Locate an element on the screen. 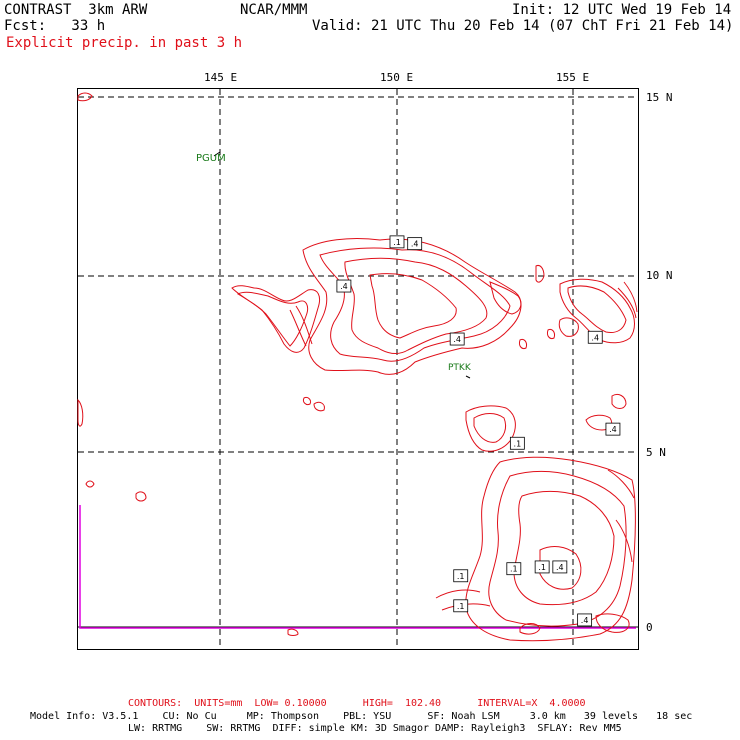 This screenshot has width=740, height=740. model-title: CONTRAST 3km ARW is located at coordinates (76, 10).